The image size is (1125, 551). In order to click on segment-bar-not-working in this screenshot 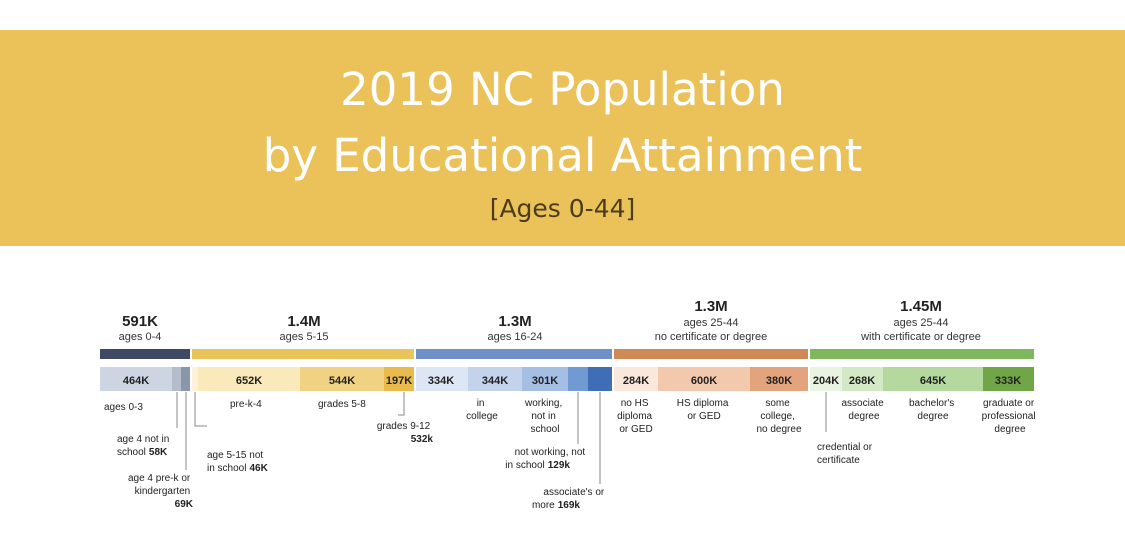, I will do `click(578, 379)`.